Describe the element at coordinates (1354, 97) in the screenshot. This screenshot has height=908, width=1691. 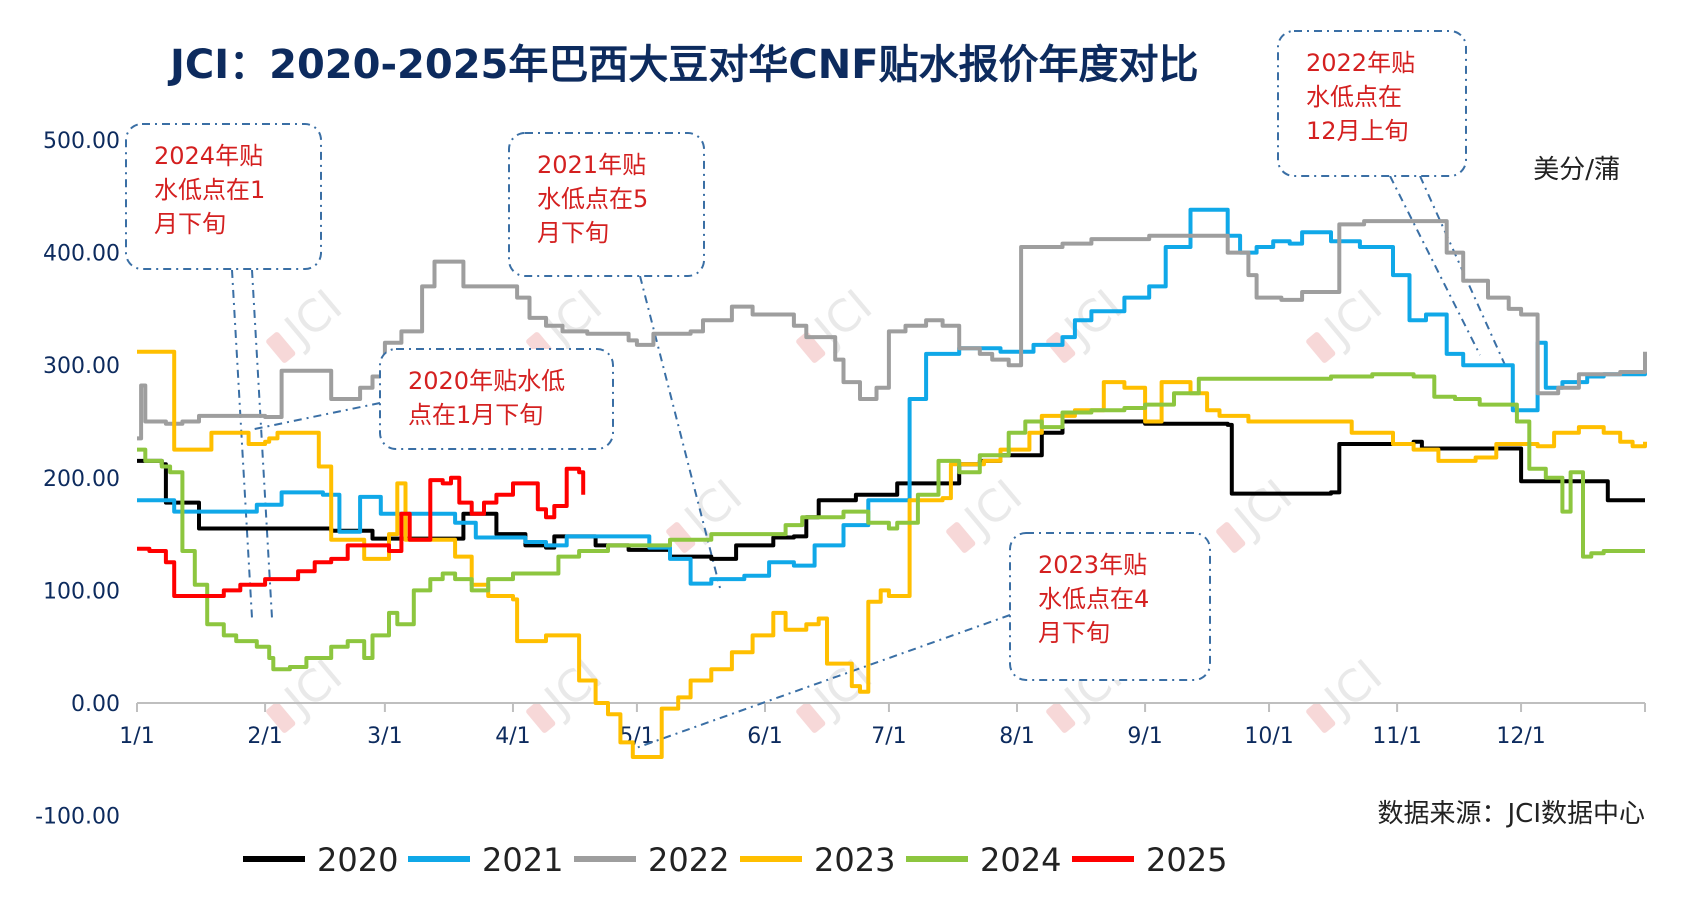
I see `annotation-text: 水低点在` at that location.